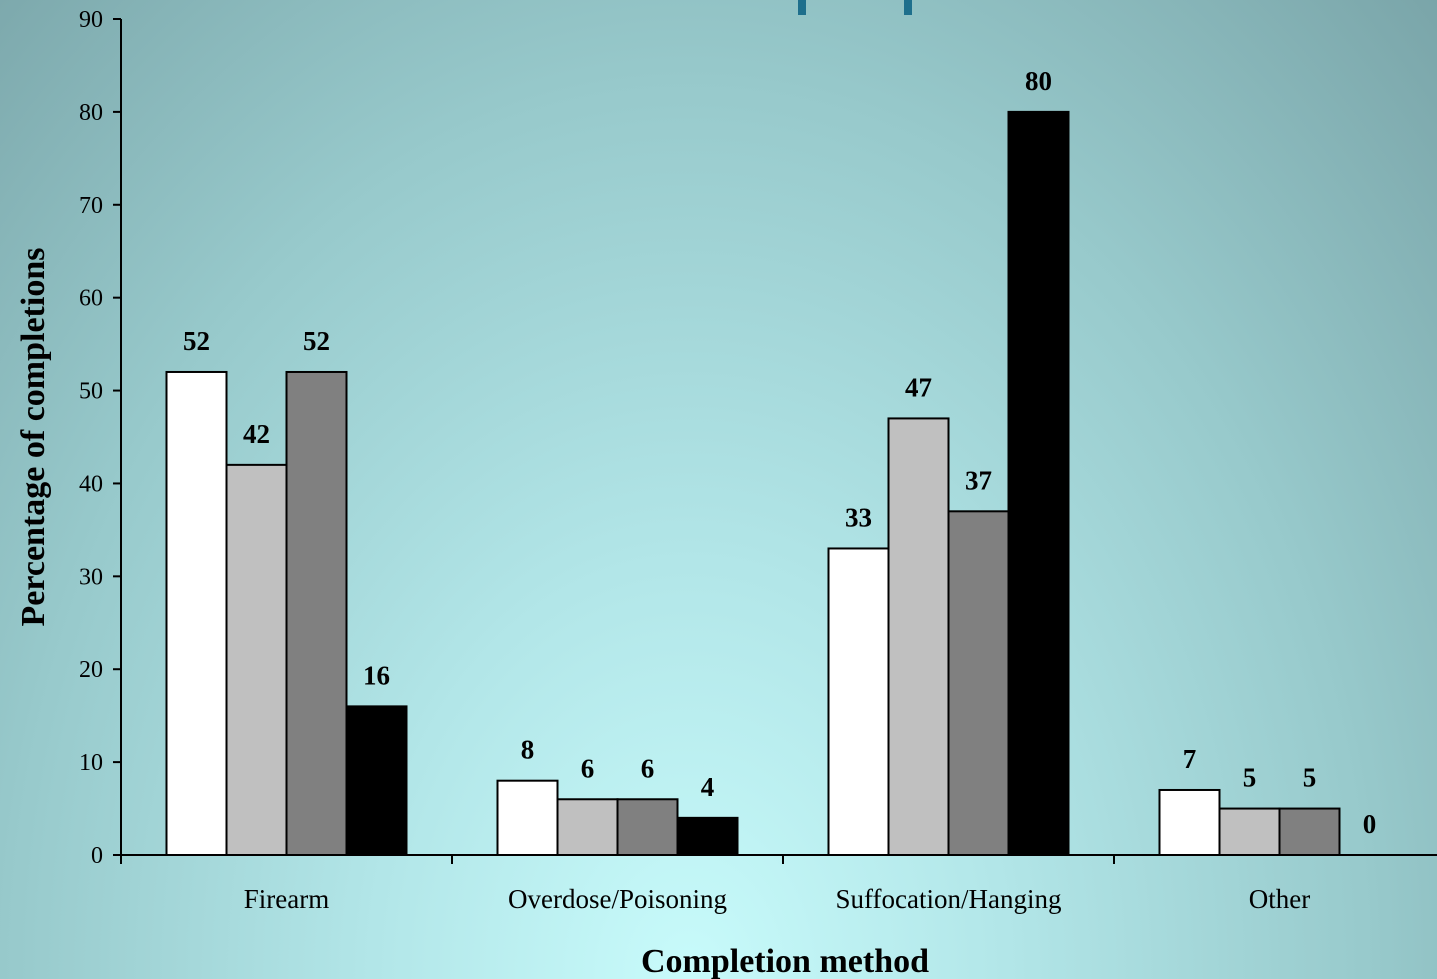 The width and height of the screenshot is (1437, 979). What do you see at coordinates (858, 517) in the screenshot?
I see `data-label: 33` at bounding box center [858, 517].